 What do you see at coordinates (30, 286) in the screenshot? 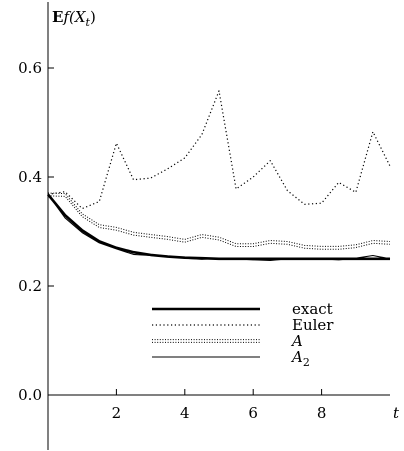
I see `y-tick-label: 0.2` at bounding box center [30, 286].